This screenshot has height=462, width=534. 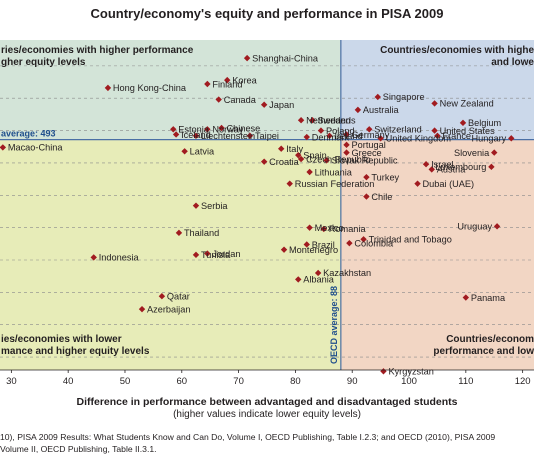 I want to click on point-label-norway: Norway, so click(x=228, y=130).